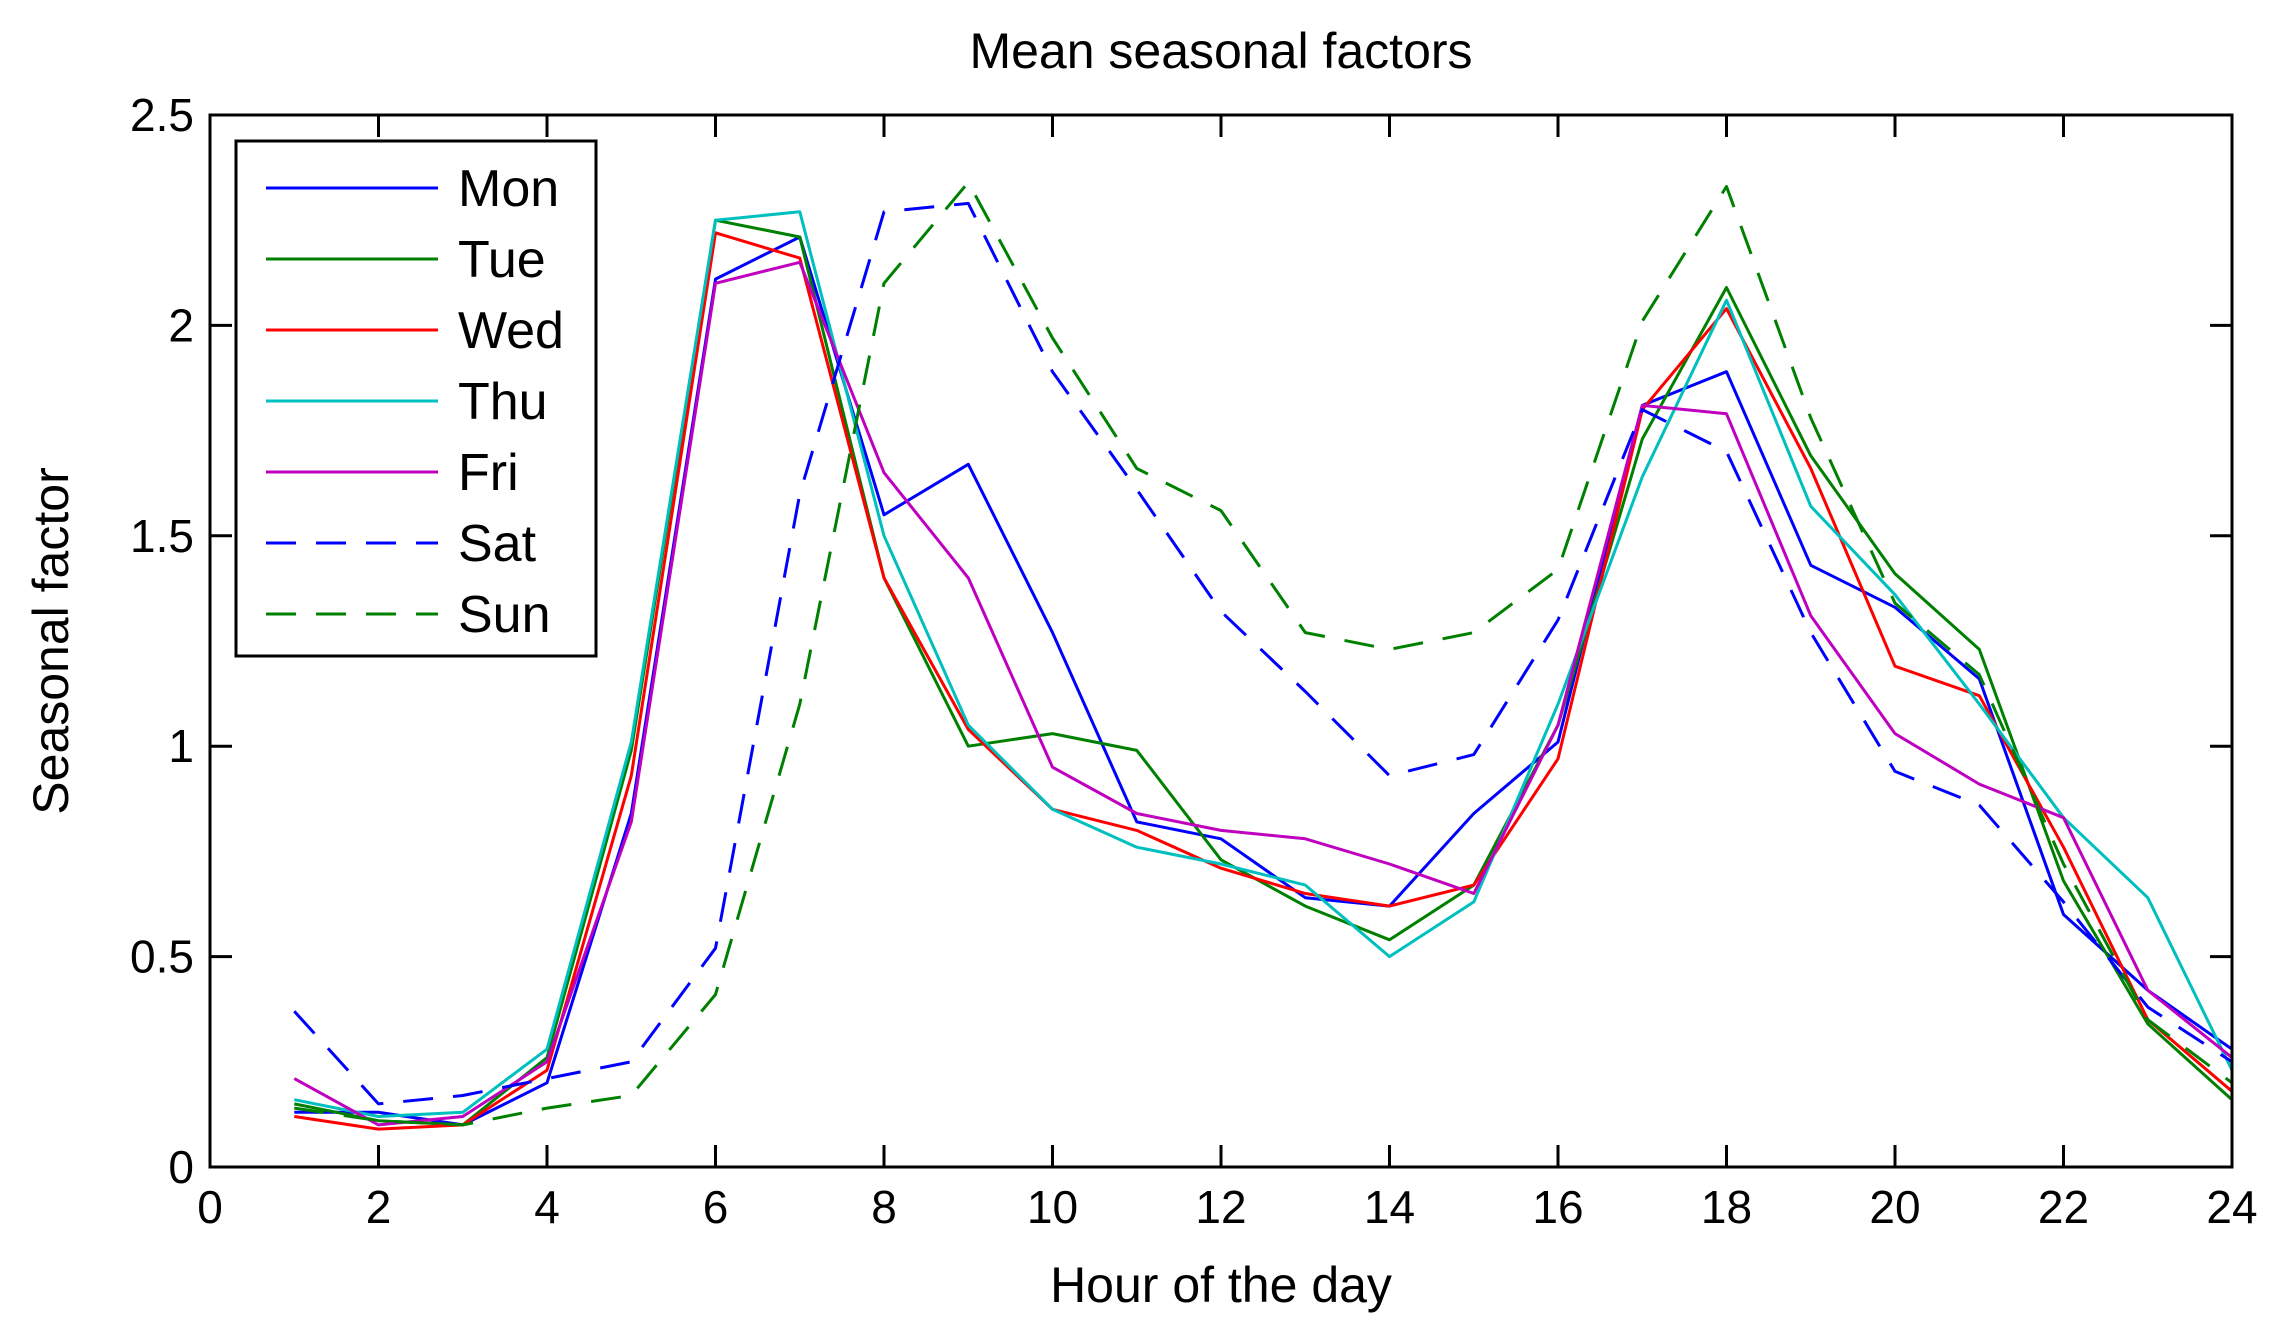  What do you see at coordinates (181, 325) in the screenshot?
I see `y-tick-label: 2` at bounding box center [181, 325].